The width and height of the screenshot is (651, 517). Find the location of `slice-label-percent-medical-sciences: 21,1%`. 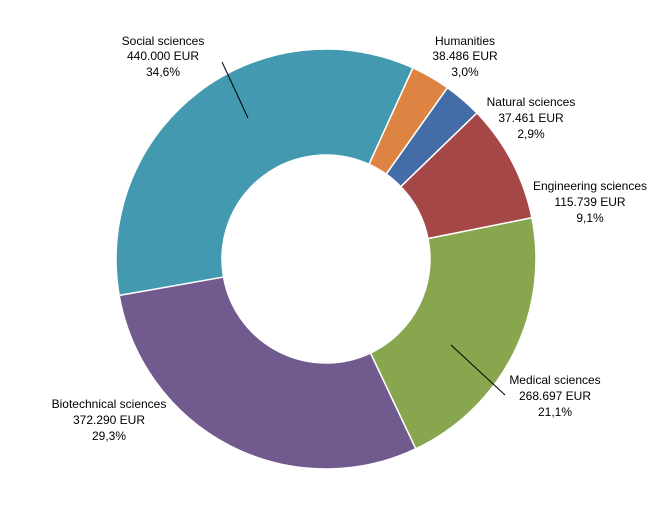

slice-label-percent-medical-sciences: 21,1% is located at coordinates (555, 412).